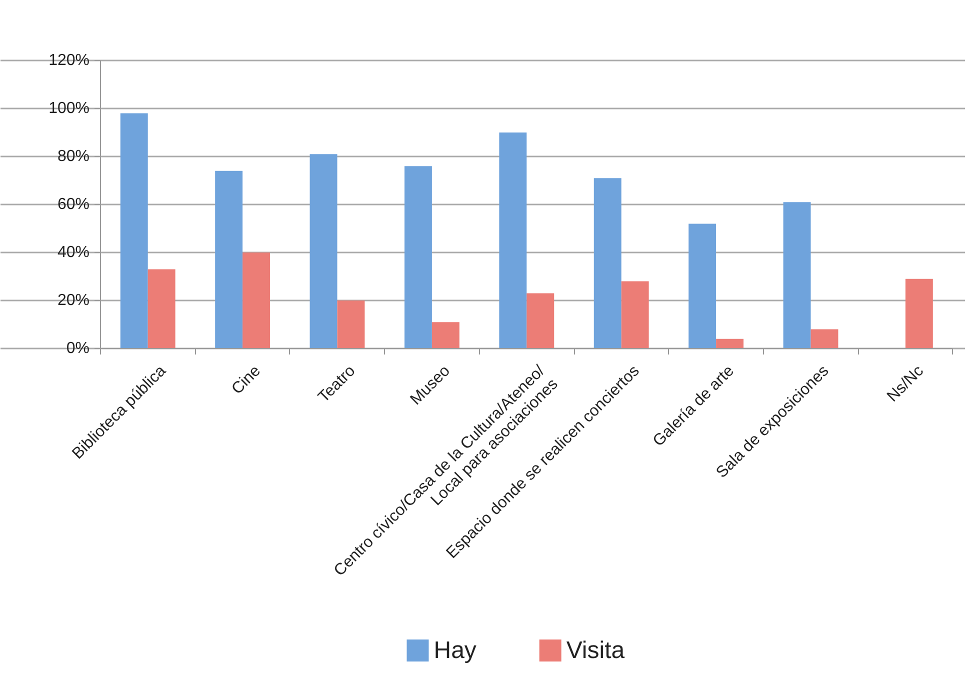  What do you see at coordinates (78, 348) in the screenshot?
I see `y-tick-label: 0%` at bounding box center [78, 348].